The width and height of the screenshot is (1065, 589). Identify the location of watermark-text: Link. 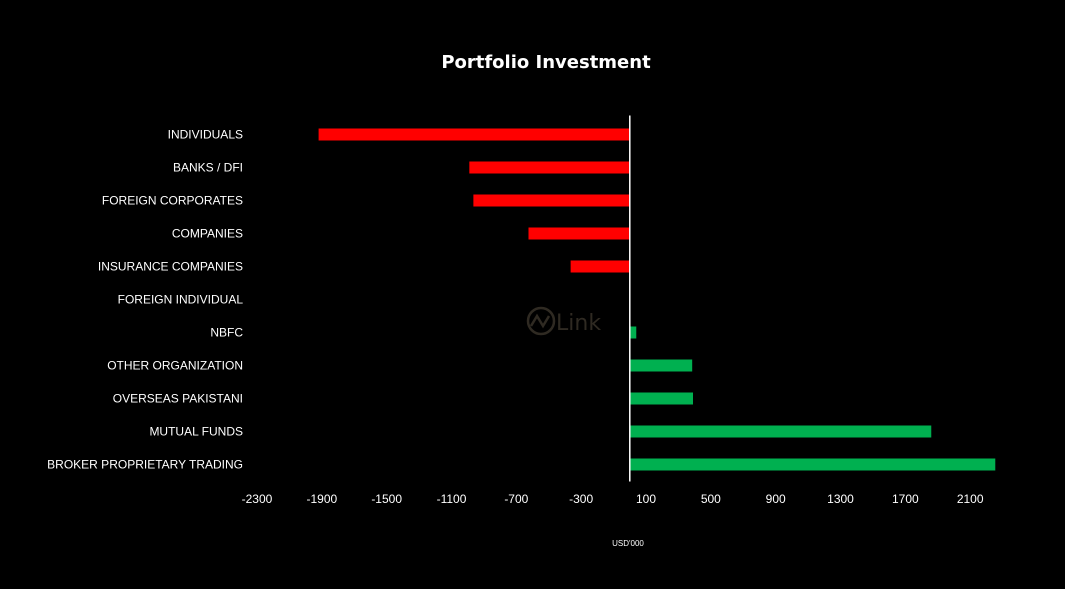
(578, 323).